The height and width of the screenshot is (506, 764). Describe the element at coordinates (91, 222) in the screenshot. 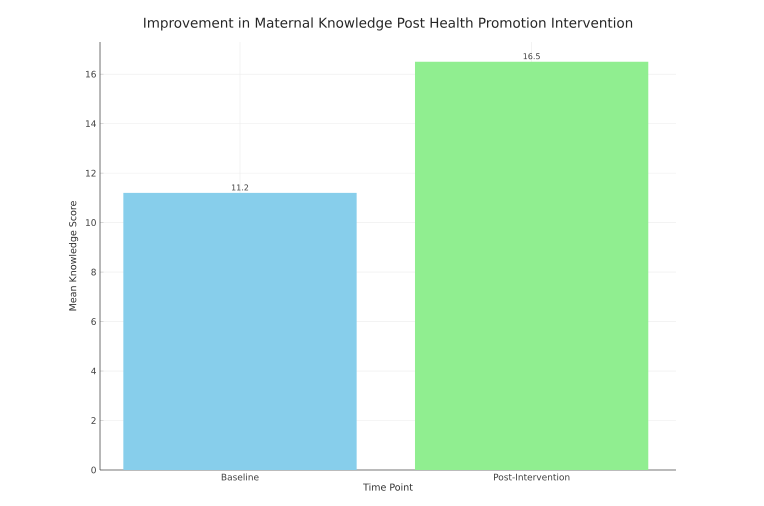

I see `y-tick-label: 10` at that location.